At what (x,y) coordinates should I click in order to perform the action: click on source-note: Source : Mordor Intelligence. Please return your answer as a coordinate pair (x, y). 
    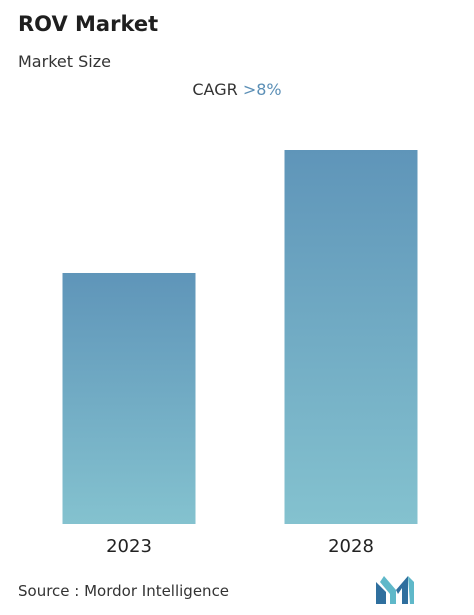
    Looking at the image, I should click on (124, 591).